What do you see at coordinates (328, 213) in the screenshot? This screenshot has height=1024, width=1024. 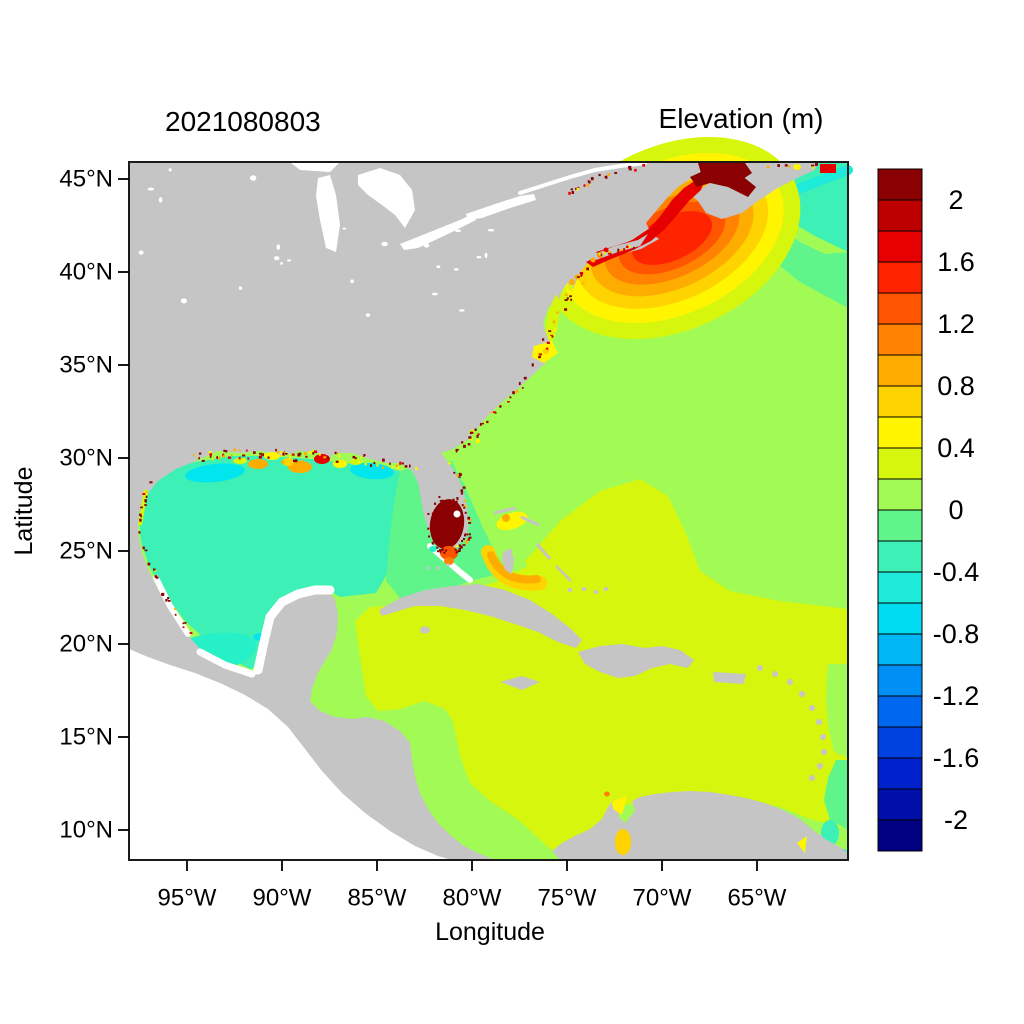 I see `nodata-lake-michigan` at bounding box center [328, 213].